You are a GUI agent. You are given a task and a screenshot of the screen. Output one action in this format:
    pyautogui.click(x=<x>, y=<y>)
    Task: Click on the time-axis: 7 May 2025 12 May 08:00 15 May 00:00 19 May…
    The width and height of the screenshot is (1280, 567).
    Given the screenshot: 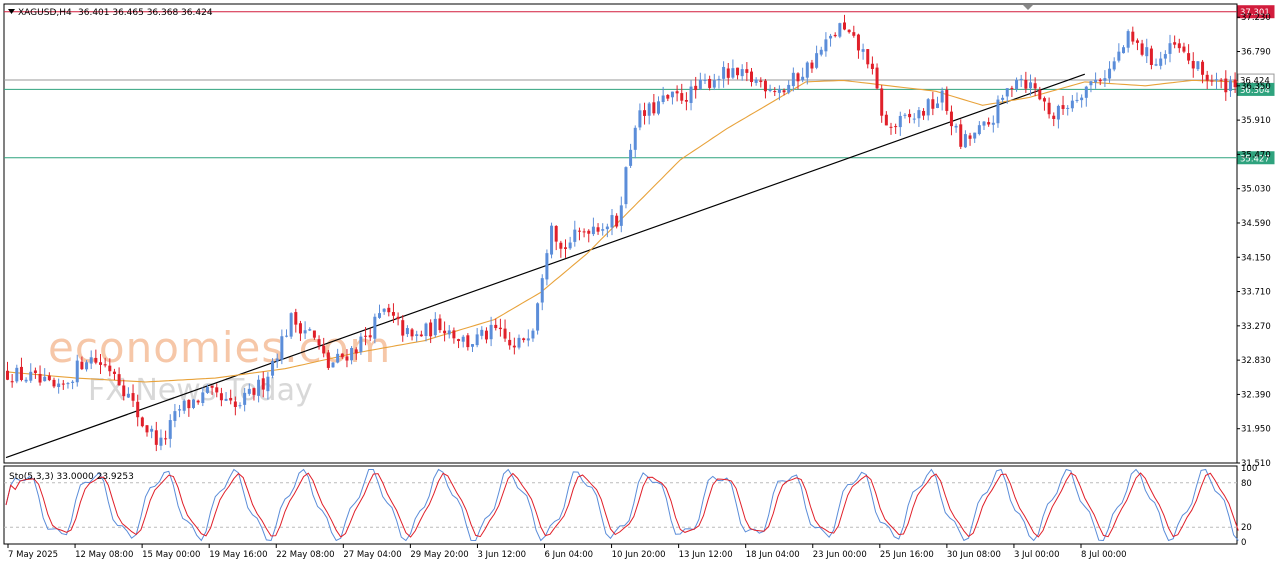 What is the action you would take?
    pyautogui.click(x=567, y=552)
    